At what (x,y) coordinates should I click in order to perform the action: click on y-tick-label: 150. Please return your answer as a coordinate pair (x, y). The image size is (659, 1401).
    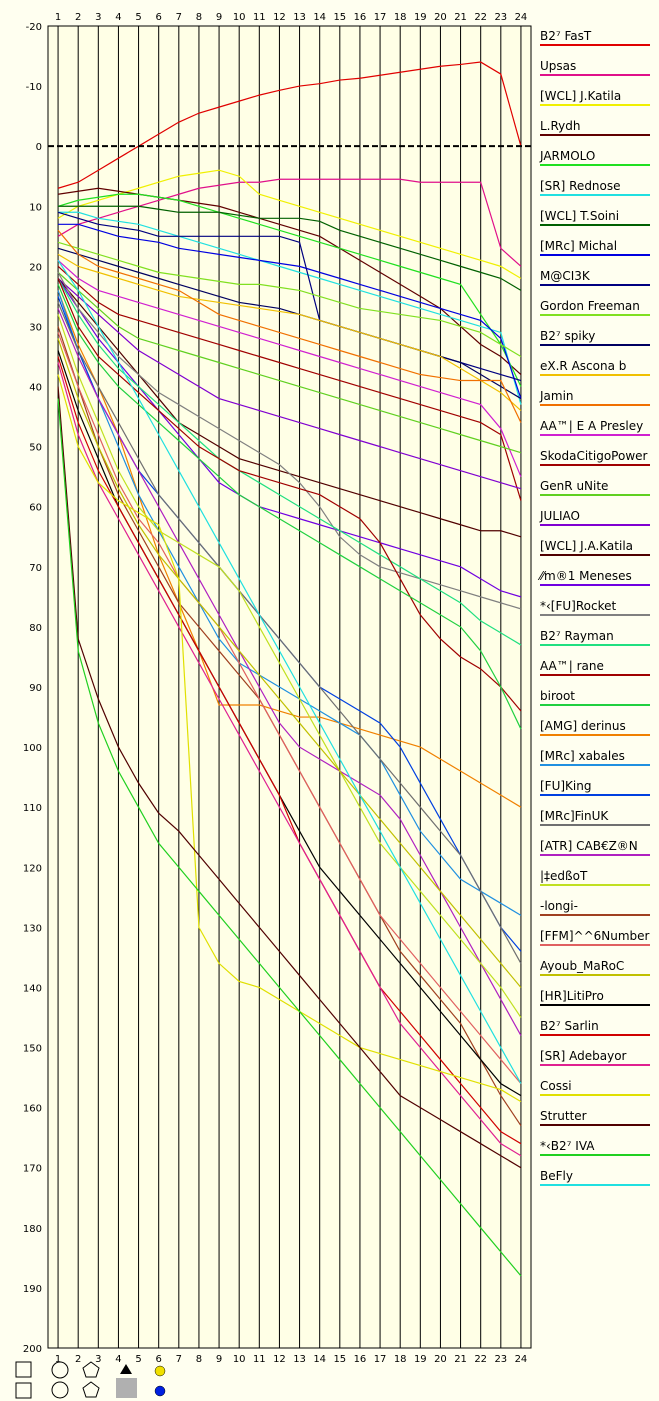
    Looking at the image, I should click on (32, 1049).